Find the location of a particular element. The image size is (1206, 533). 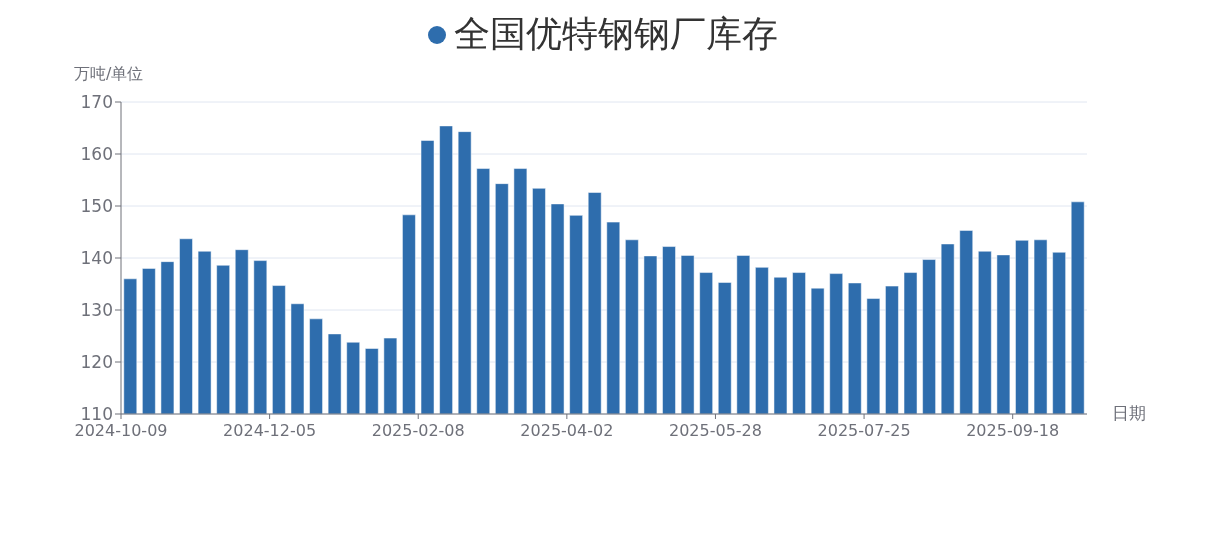

x-tick-label: 2025-02-08 is located at coordinates (418, 430).